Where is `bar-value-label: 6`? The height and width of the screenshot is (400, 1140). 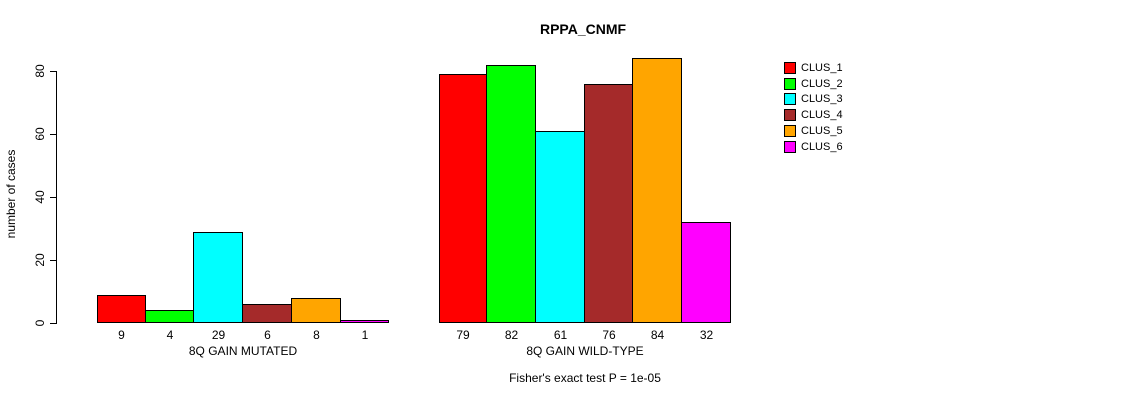 bar-value-label: 6 is located at coordinates (267, 335).